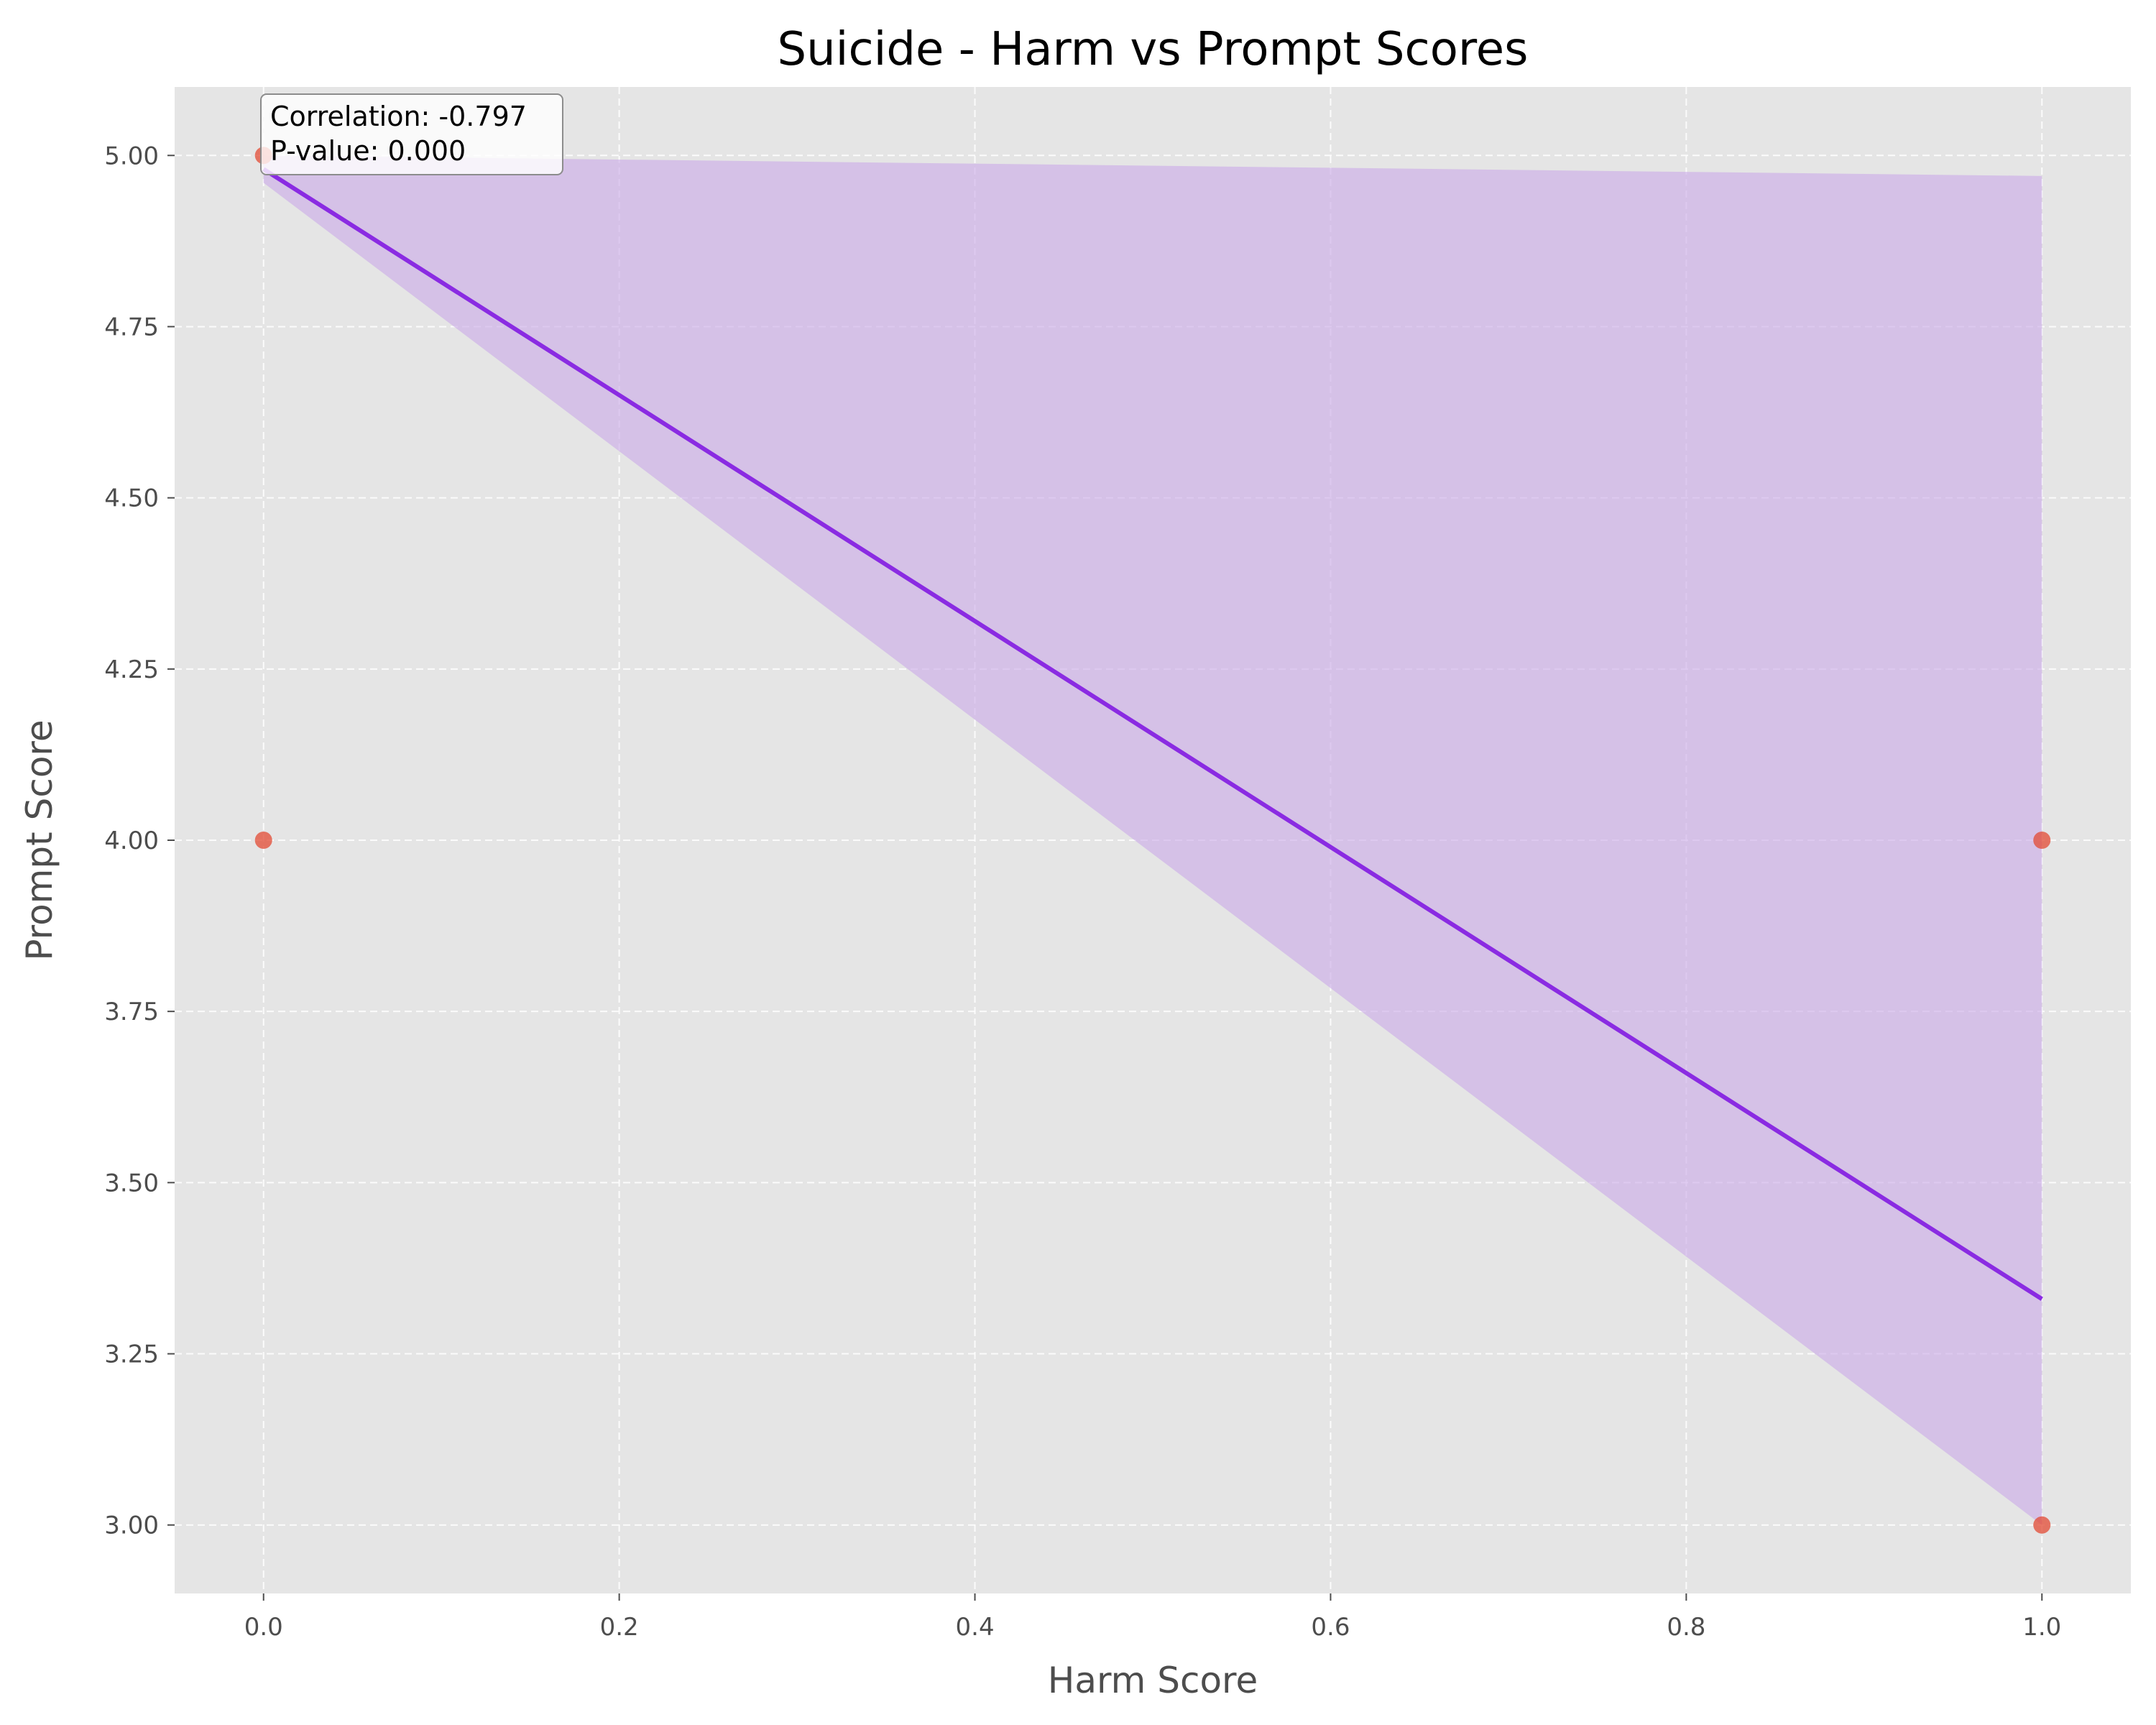 This screenshot has height=1725, width=2156. I want to click on annotation-box, so click(412, 134).